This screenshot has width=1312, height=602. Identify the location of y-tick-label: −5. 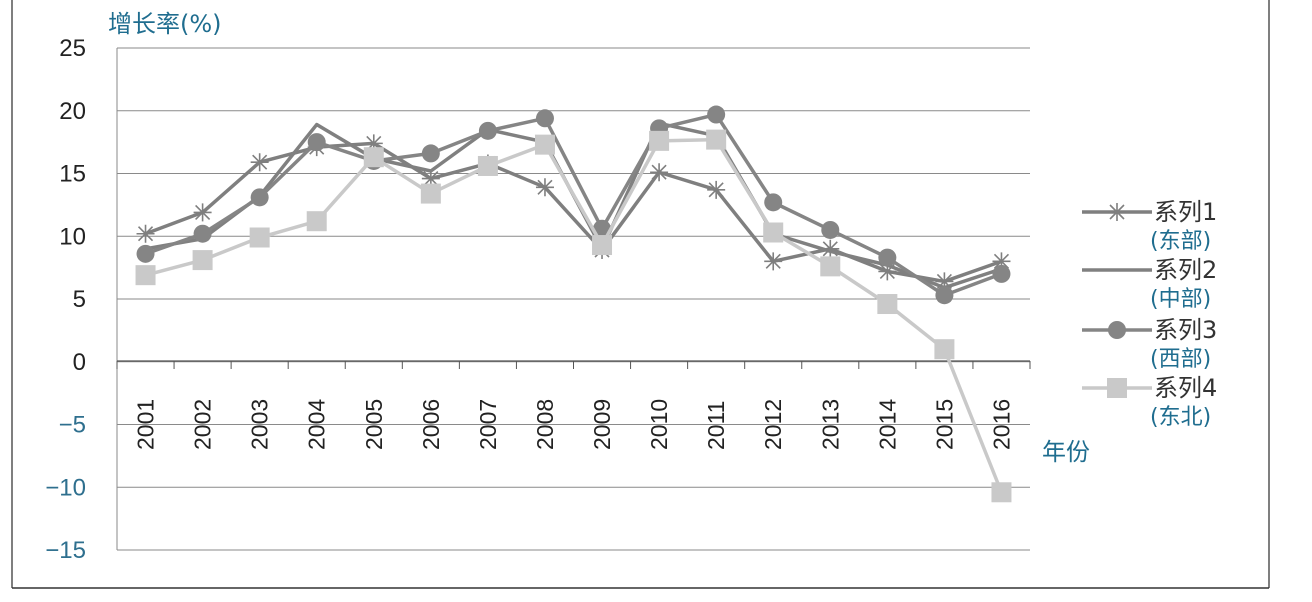
(72, 425).